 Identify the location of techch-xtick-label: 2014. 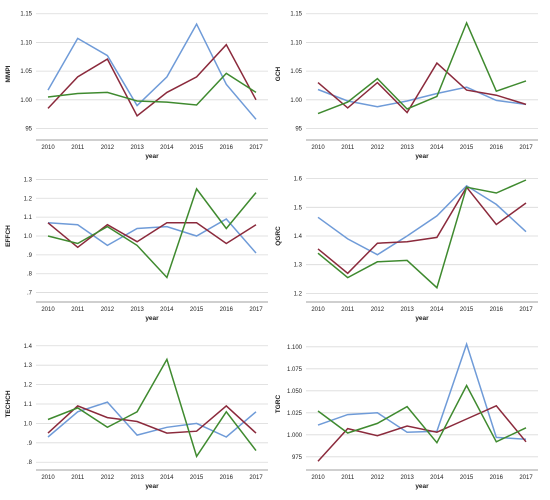
(167, 478).